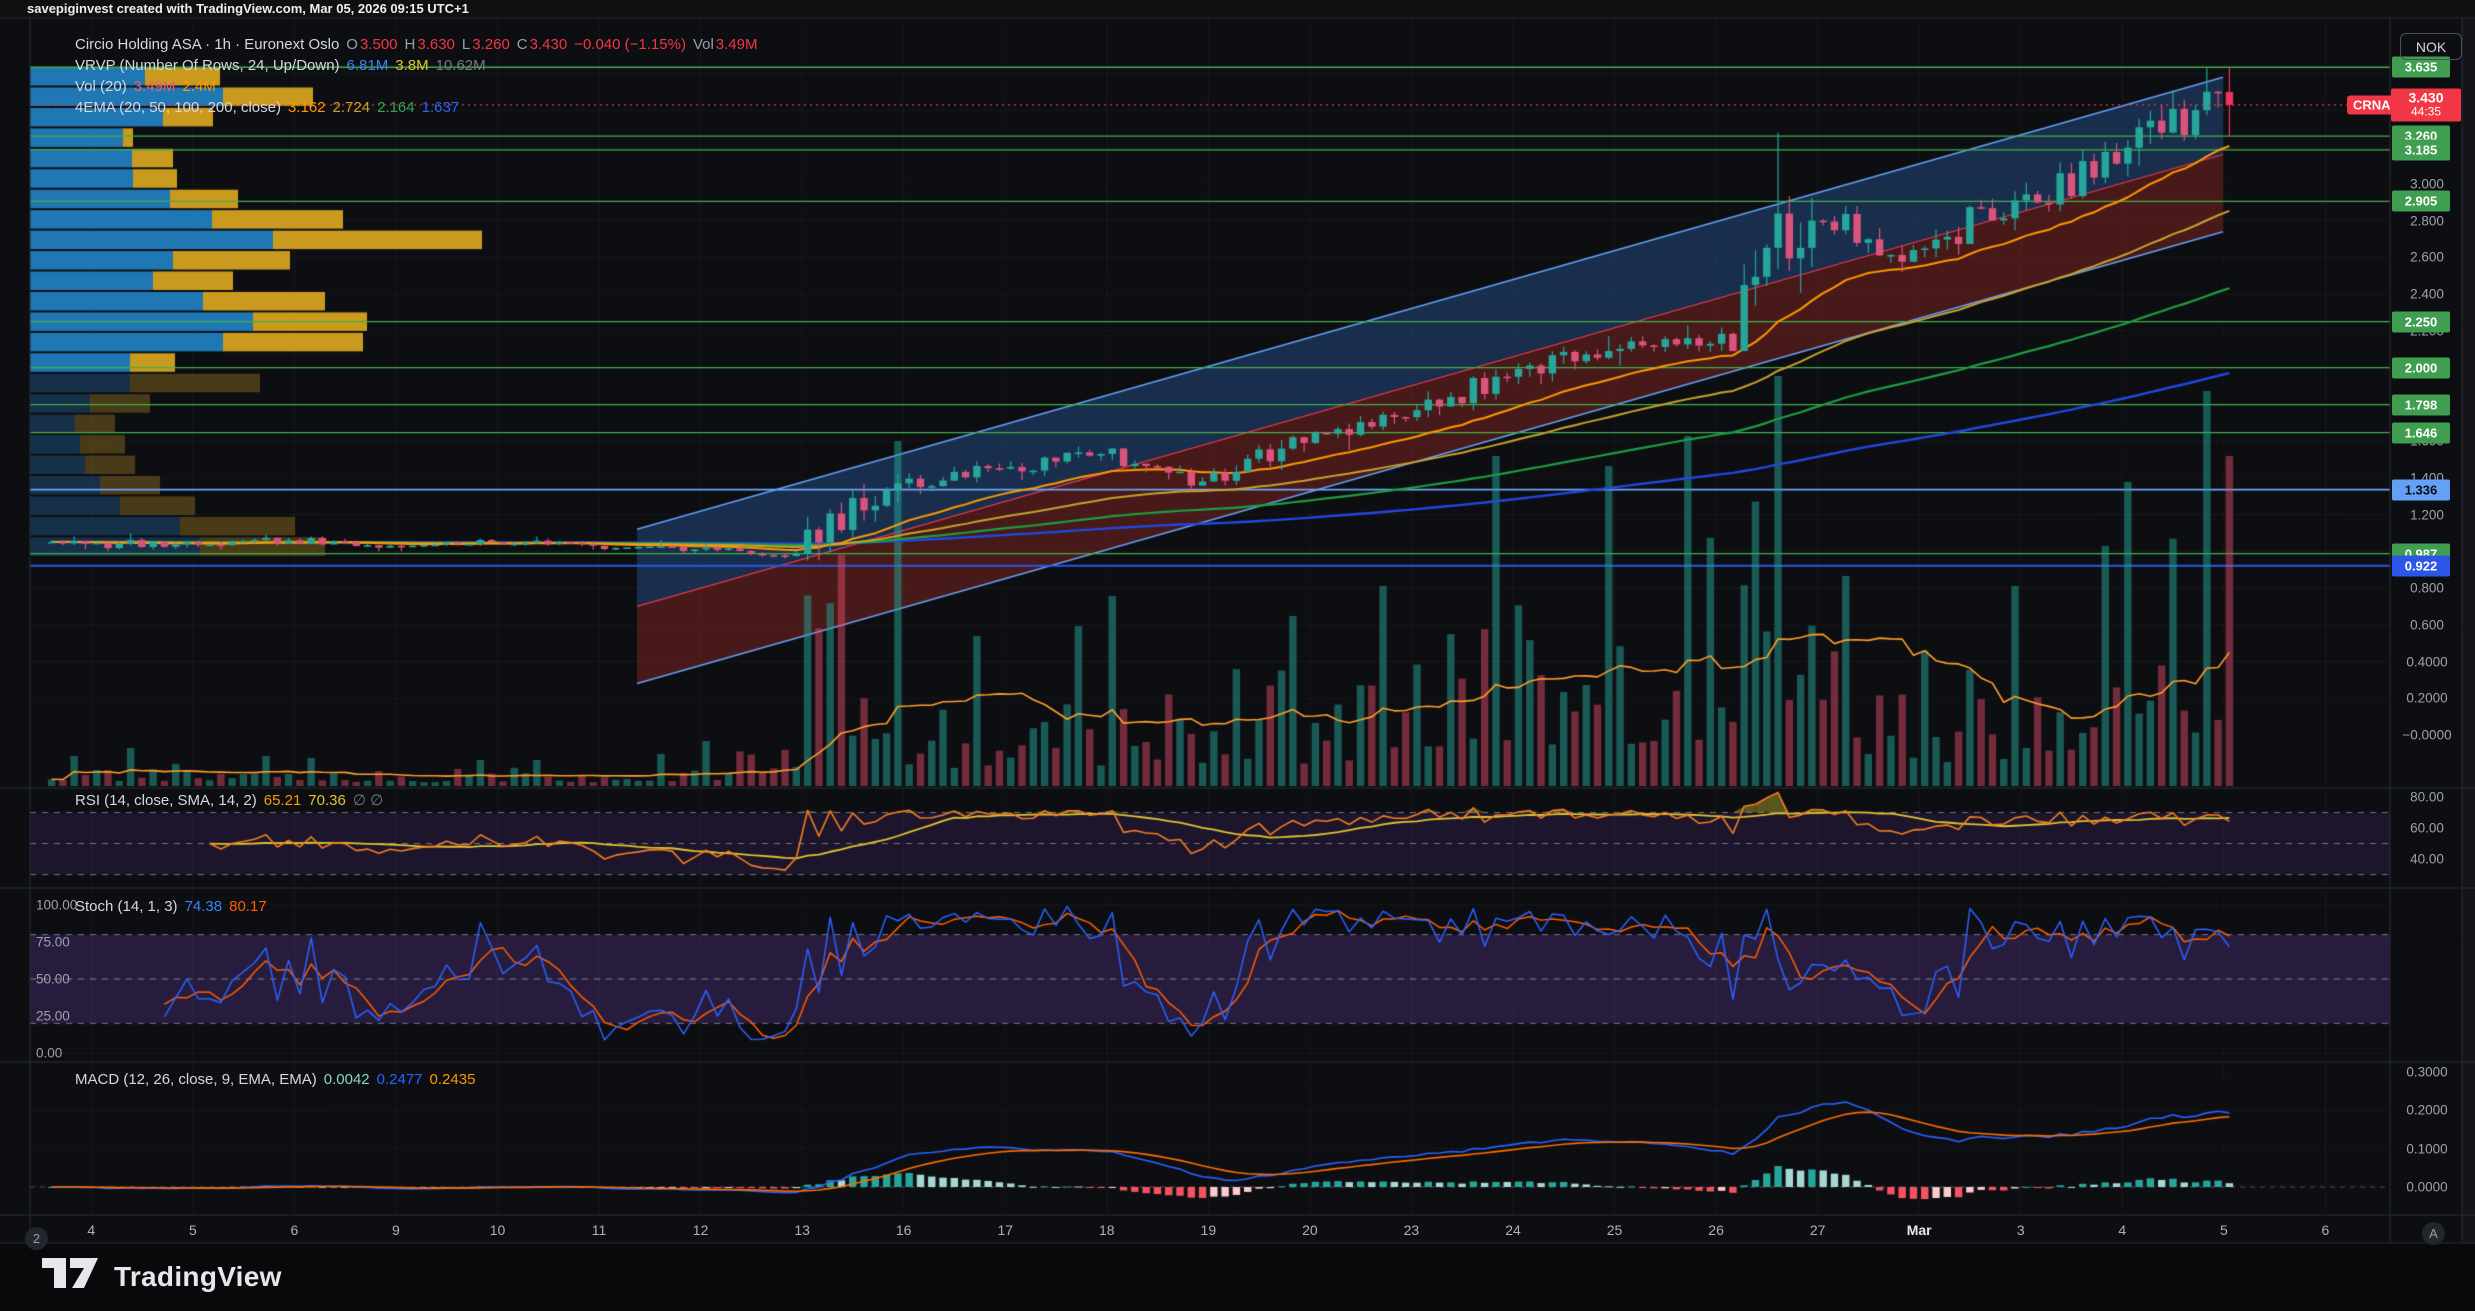  What do you see at coordinates (2427, 588) in the screenshot?
I see `price-axis-label: 0.800` at bounding box center [2427, 588].